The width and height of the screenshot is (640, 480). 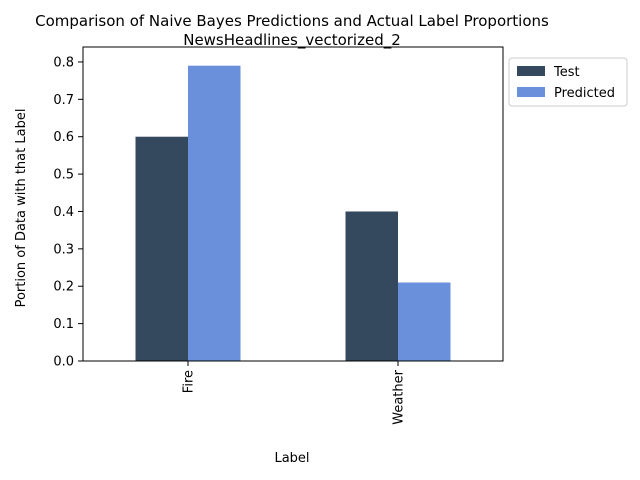 What do you see at coordinates (63, 212) in the screenshot?
I see `y-tick-label: 0.4` at bounding box center [63, 212].